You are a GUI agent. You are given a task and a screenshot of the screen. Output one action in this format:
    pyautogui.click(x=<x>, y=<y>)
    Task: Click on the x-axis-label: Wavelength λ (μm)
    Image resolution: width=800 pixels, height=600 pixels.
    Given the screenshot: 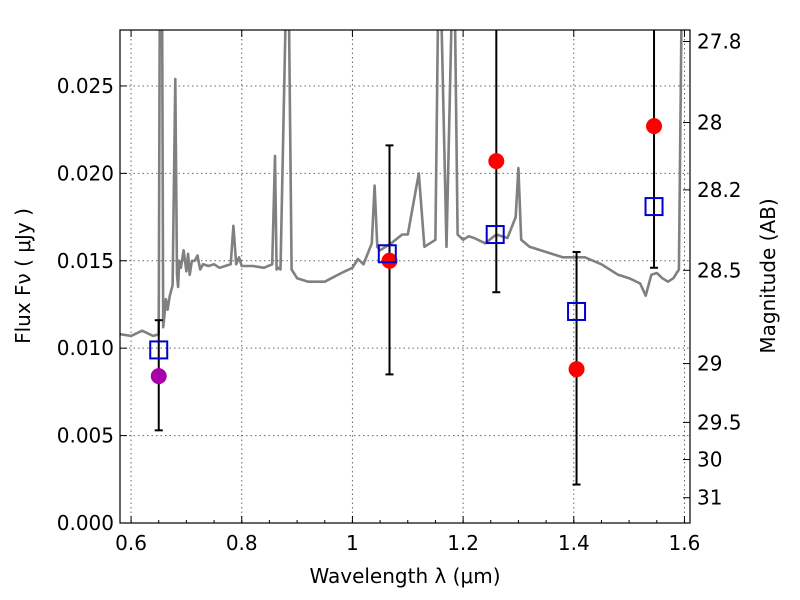 What is the action you would take?
    pyautogui.click(x=404, y=576)
    